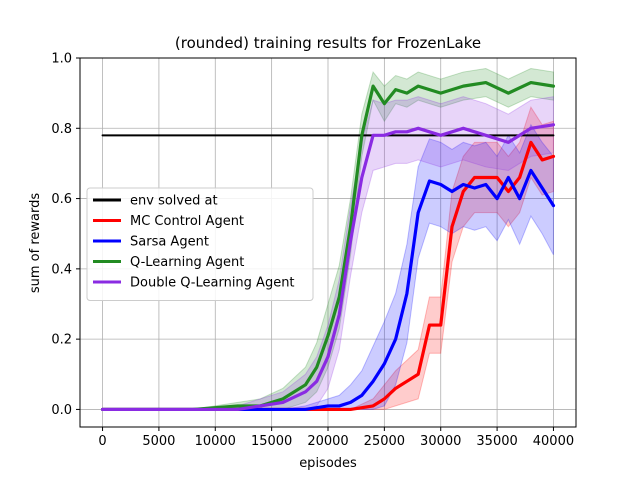  What do you see at coordinates (271, 441) in the screenshot?
I see `x-tick-label: 15000` at bounding box center [271, 441].